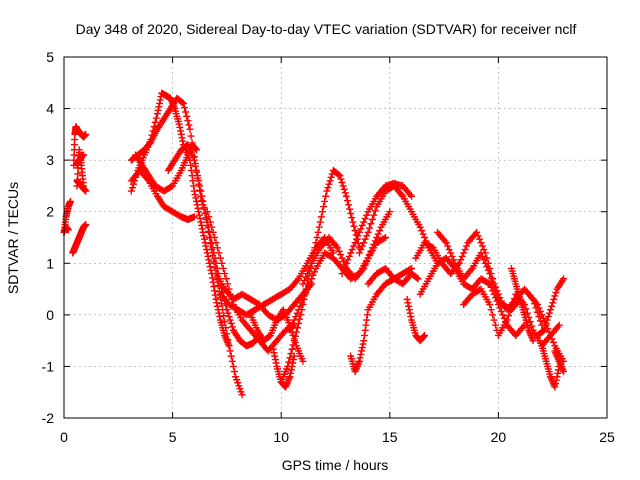 This screenshot has width=640, height=480. What do you see at coordinates (13, 238) in the screenshot?
I see `y-axis-label: SDTVAR / TECUs` at bounding box center [13, 238].